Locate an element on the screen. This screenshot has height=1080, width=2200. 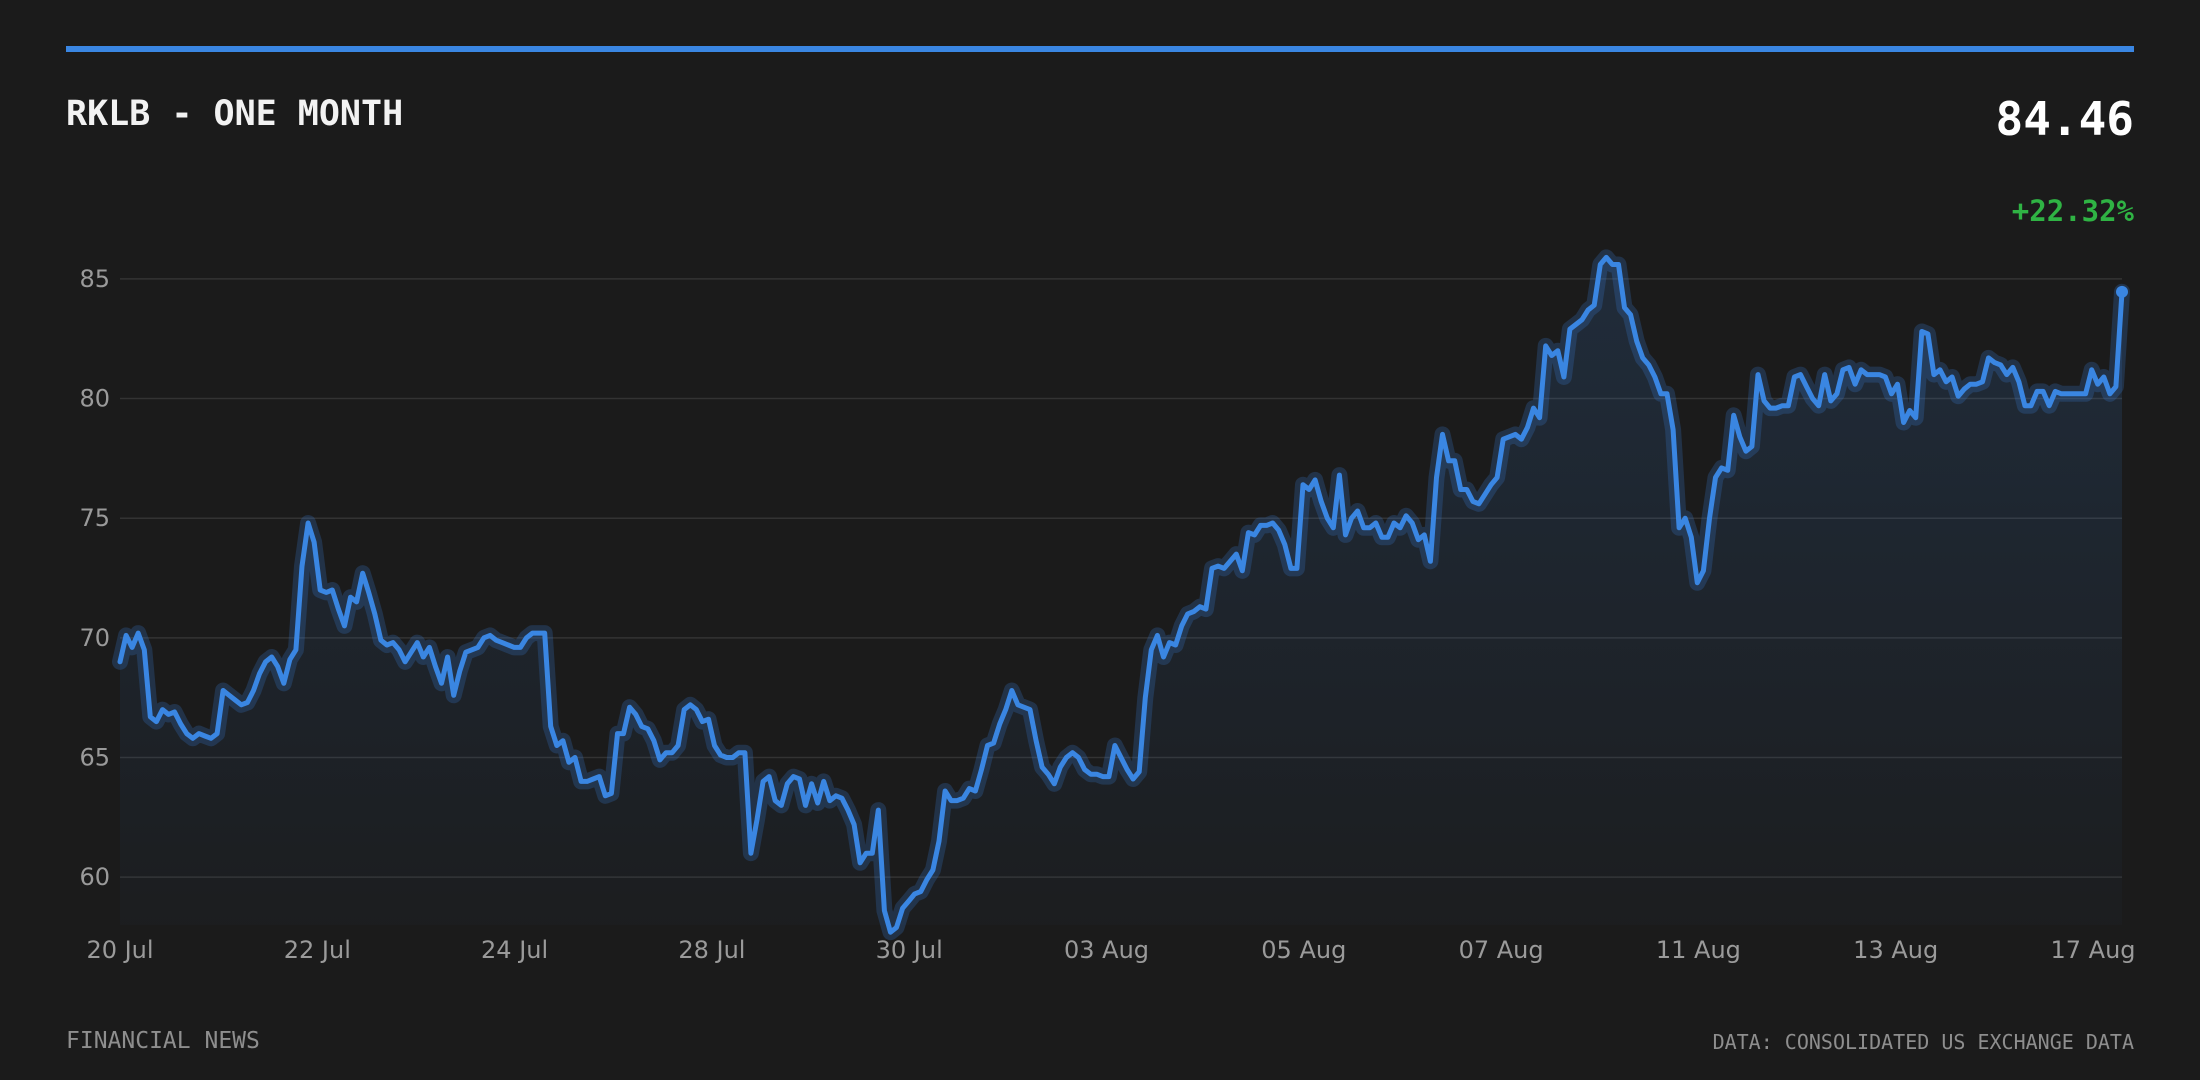
x-tick-label: 13 Aug is located at coordinates (1895, 950).